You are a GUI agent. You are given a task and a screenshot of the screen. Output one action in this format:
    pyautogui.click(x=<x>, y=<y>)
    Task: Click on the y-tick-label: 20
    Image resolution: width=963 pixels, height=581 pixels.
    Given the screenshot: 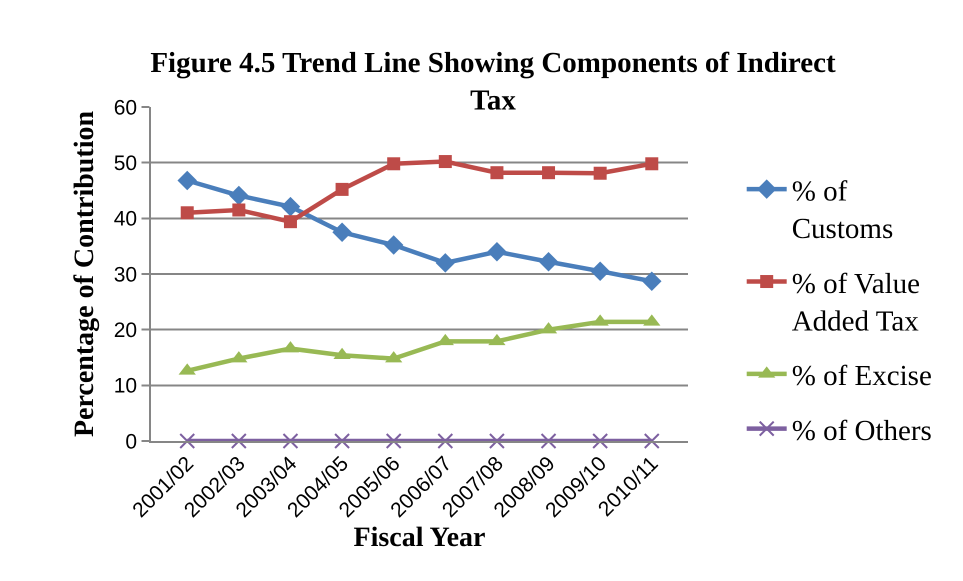 What is the action you would take?
    pyautogui.click(x=126, y=330)
    